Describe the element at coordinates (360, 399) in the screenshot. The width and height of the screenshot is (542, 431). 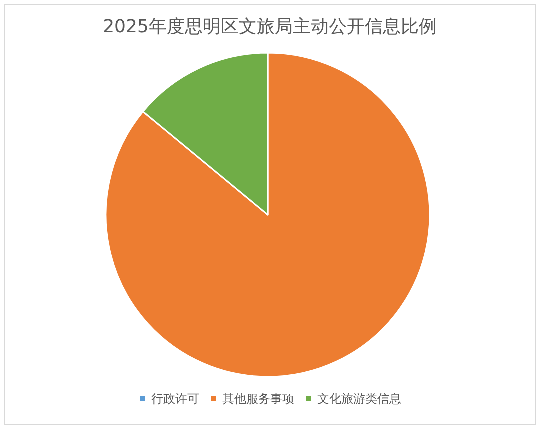
I see `legend-label: 文化旅游类信息` at that location.